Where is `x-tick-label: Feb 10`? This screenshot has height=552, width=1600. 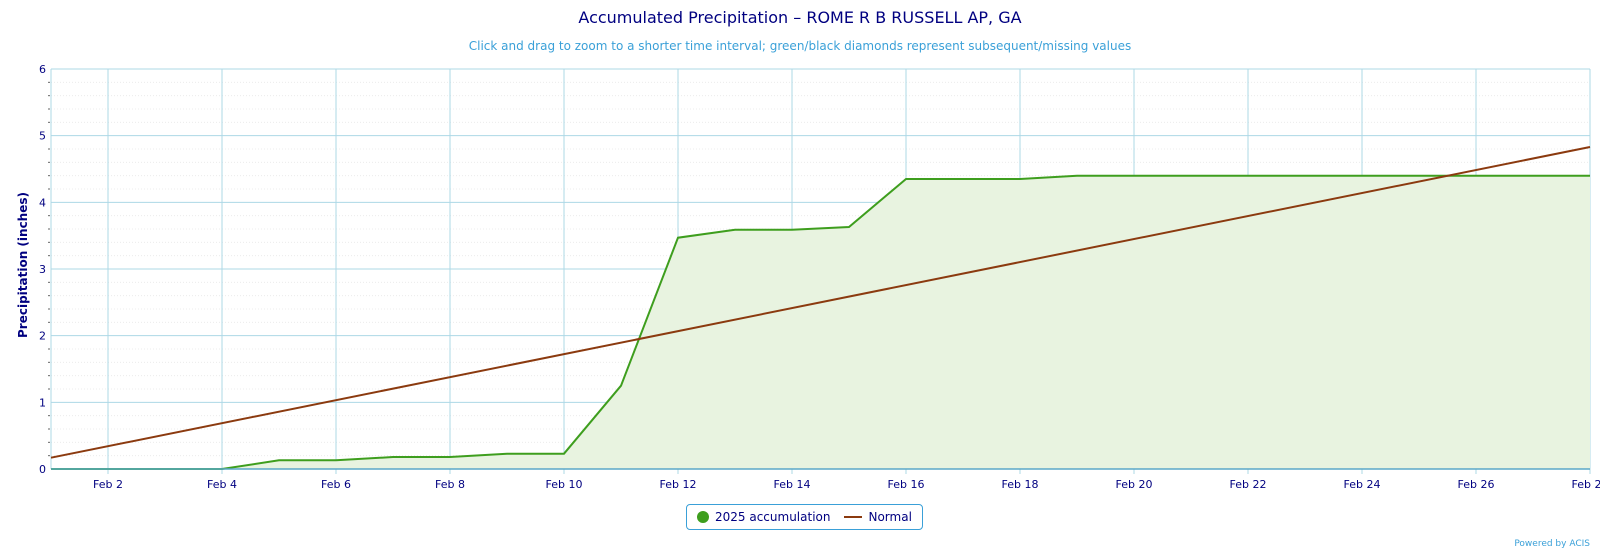 x-tick-label: Feb 10 is located at coordinates (564, 484).